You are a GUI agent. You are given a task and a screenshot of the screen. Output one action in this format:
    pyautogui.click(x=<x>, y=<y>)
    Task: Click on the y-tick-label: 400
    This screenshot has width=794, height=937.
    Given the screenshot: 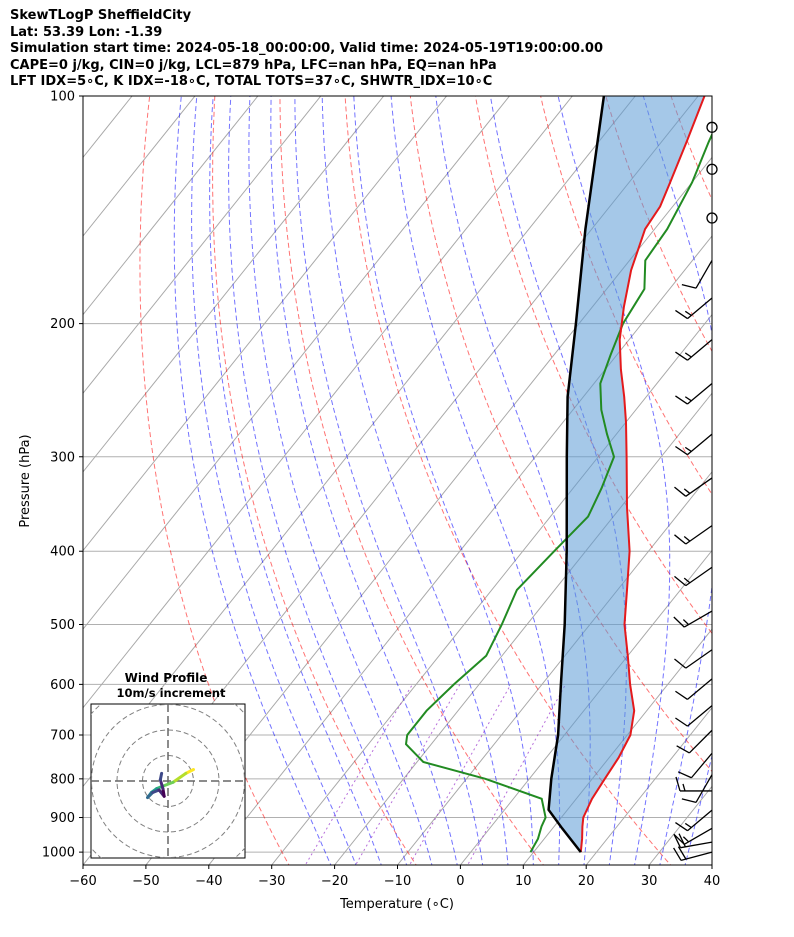 What is the action you would take?
    pyautogui.click(x=62, y=552)
    